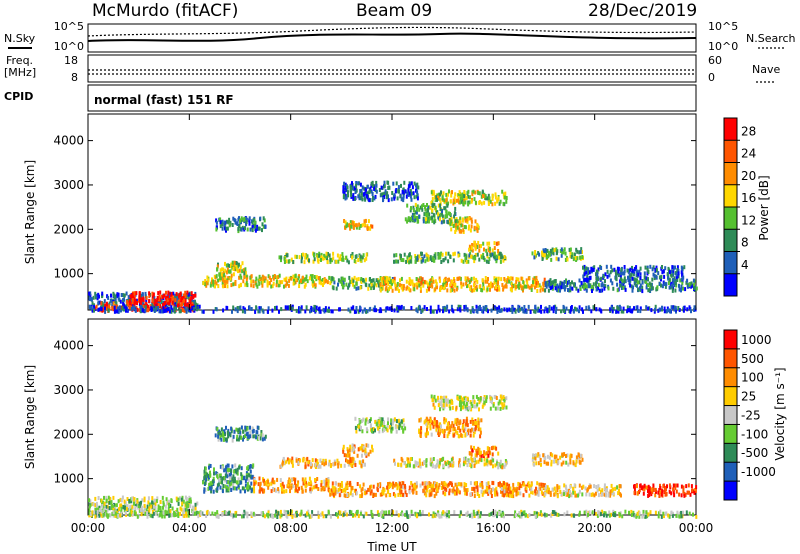  I want to click on velocity-echo-region, so click(322, 463).